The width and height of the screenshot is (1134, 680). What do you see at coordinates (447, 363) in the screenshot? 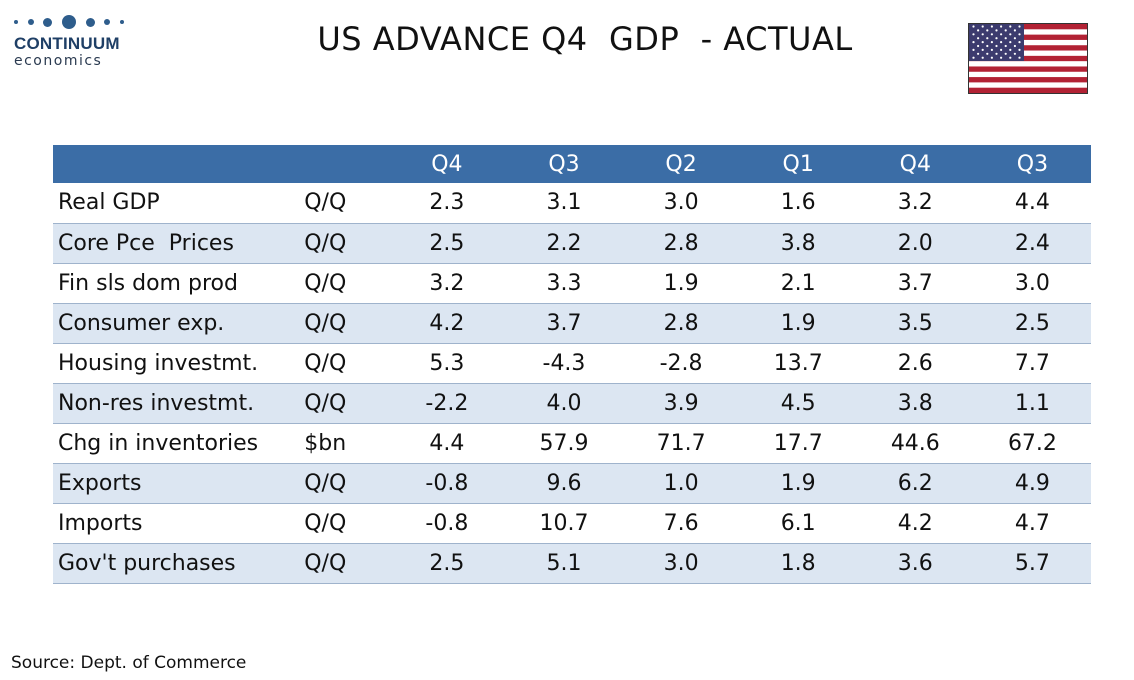
I see `table-cell: 5.3` at bounding box center [447, 363].